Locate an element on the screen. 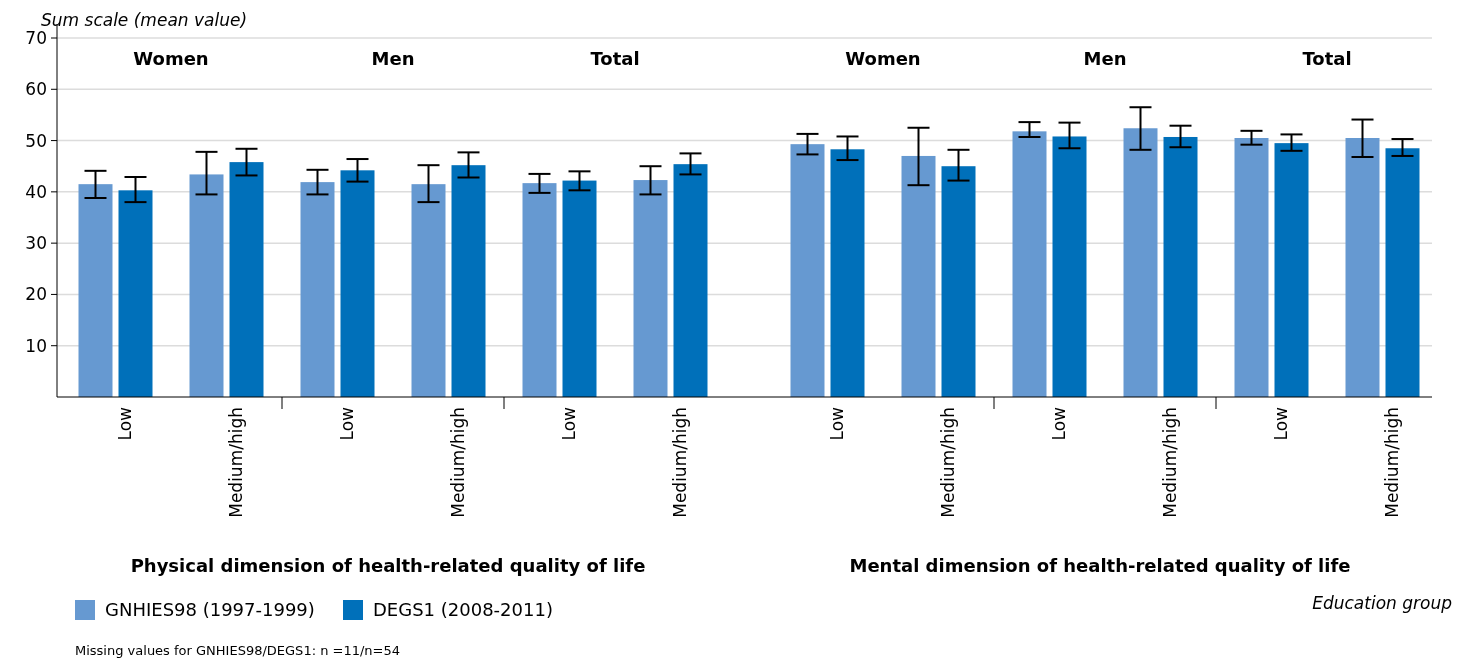 The image size is (1468, 661). y-tick-label: 40 is located at coordinates (36, 191).